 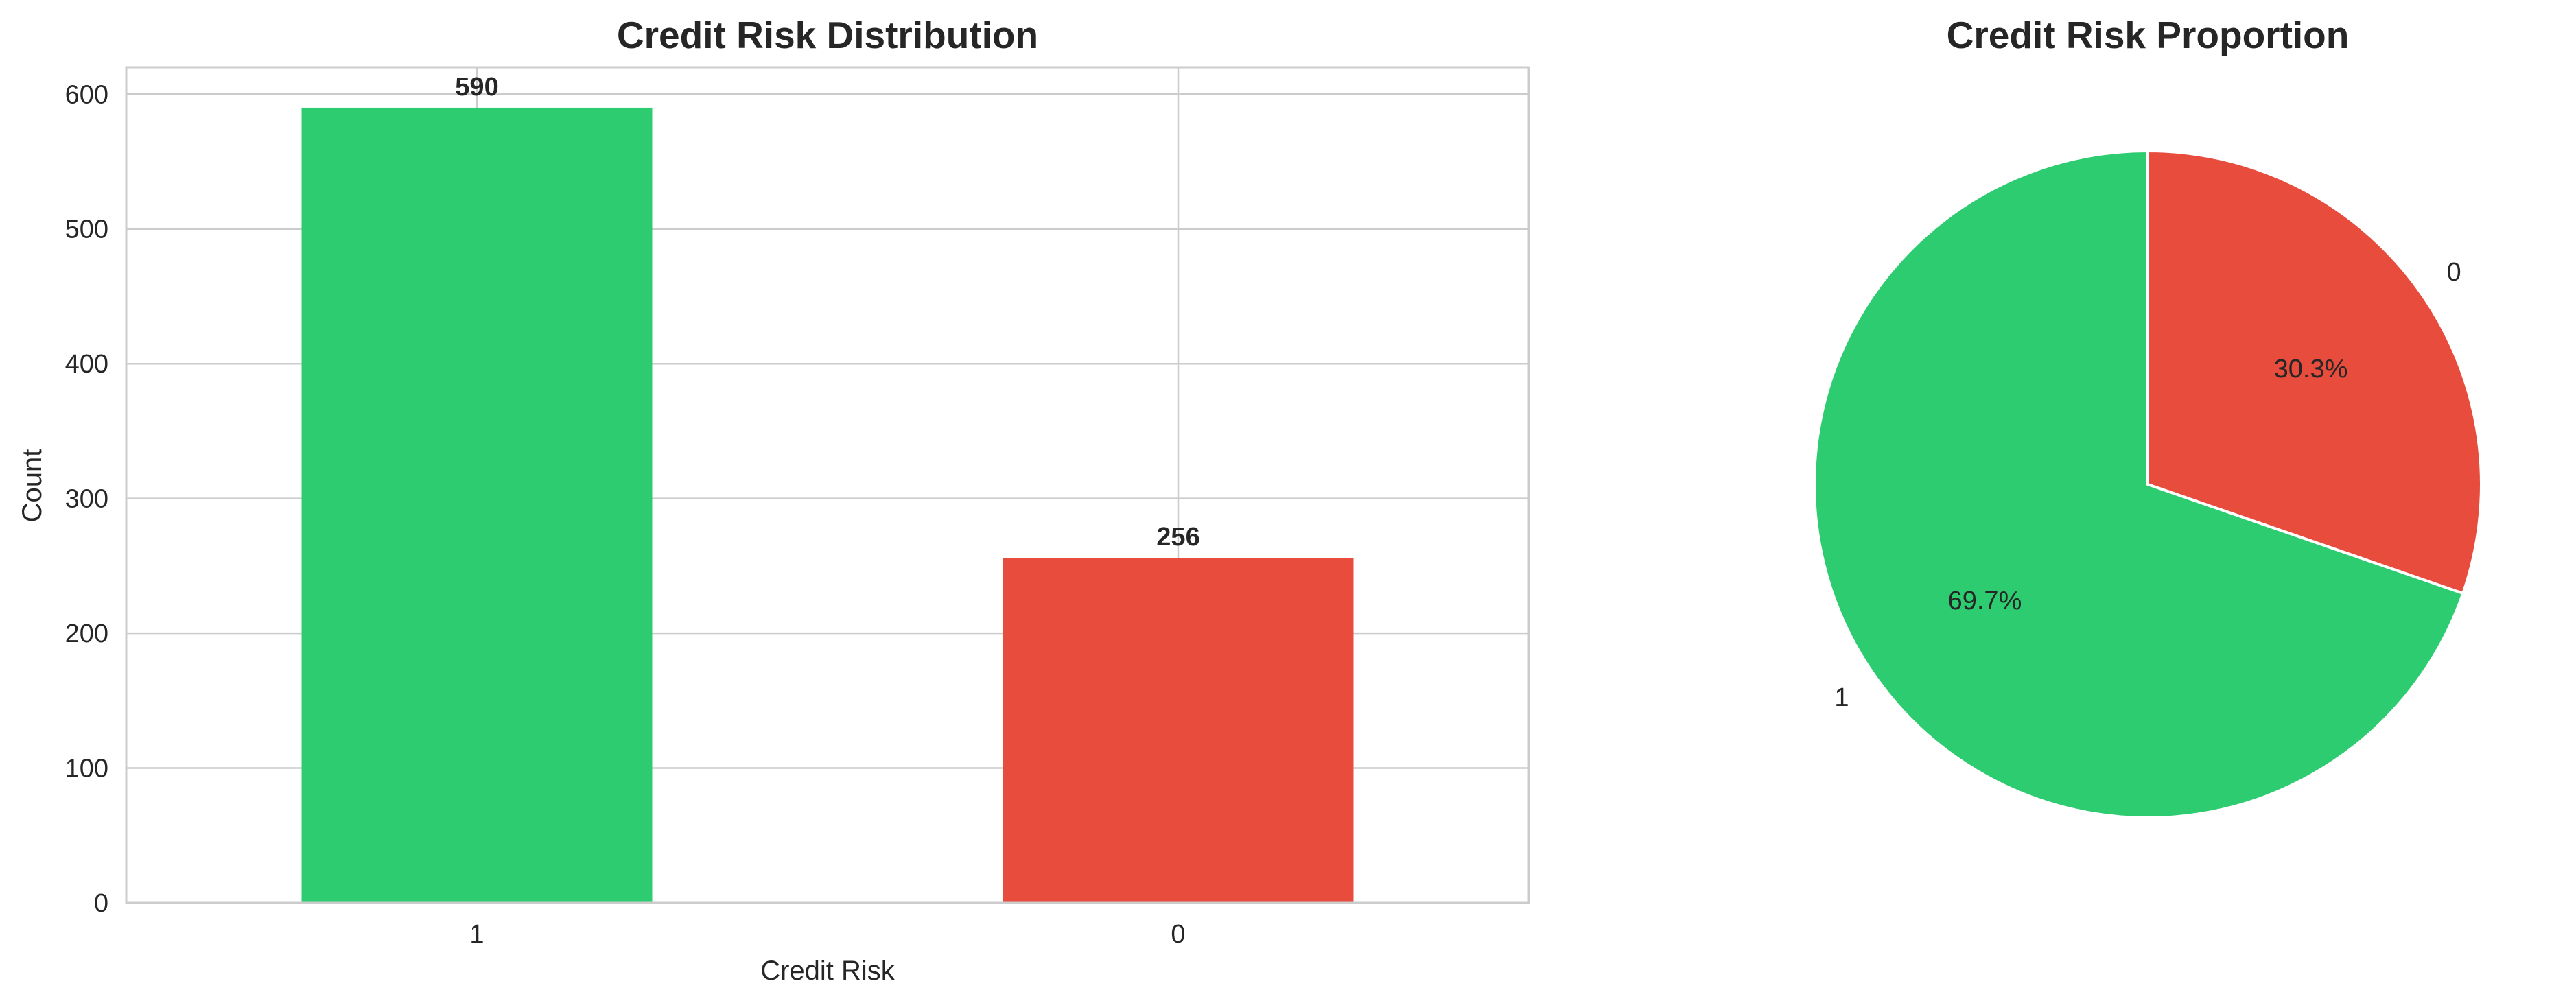 I want to click on bar-chart-data-labels: 590 256, so click(x=827, y=312).